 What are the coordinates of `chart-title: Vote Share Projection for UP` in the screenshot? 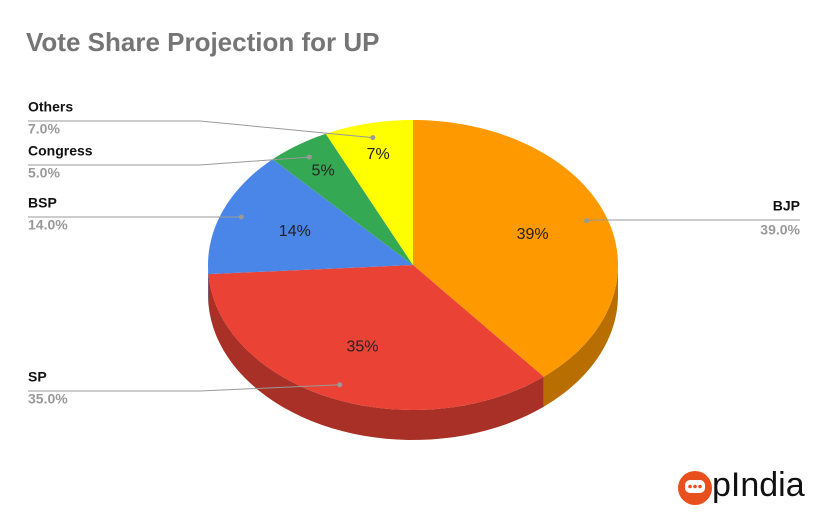 It's located at (202, 42).